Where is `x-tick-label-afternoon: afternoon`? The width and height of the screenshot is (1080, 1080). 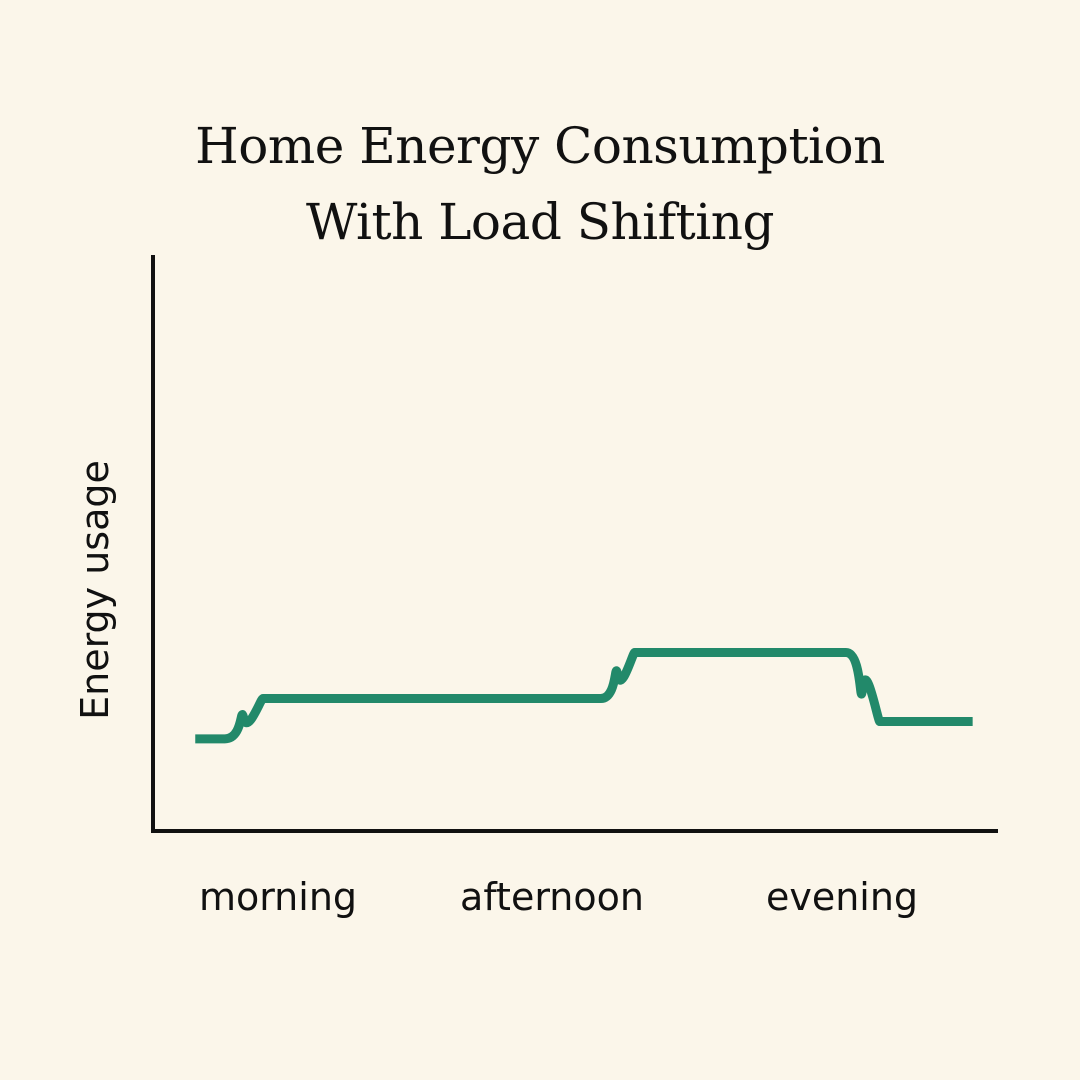
x-tick-label-afternoon: afternoon is located at coordinates (552, 897).